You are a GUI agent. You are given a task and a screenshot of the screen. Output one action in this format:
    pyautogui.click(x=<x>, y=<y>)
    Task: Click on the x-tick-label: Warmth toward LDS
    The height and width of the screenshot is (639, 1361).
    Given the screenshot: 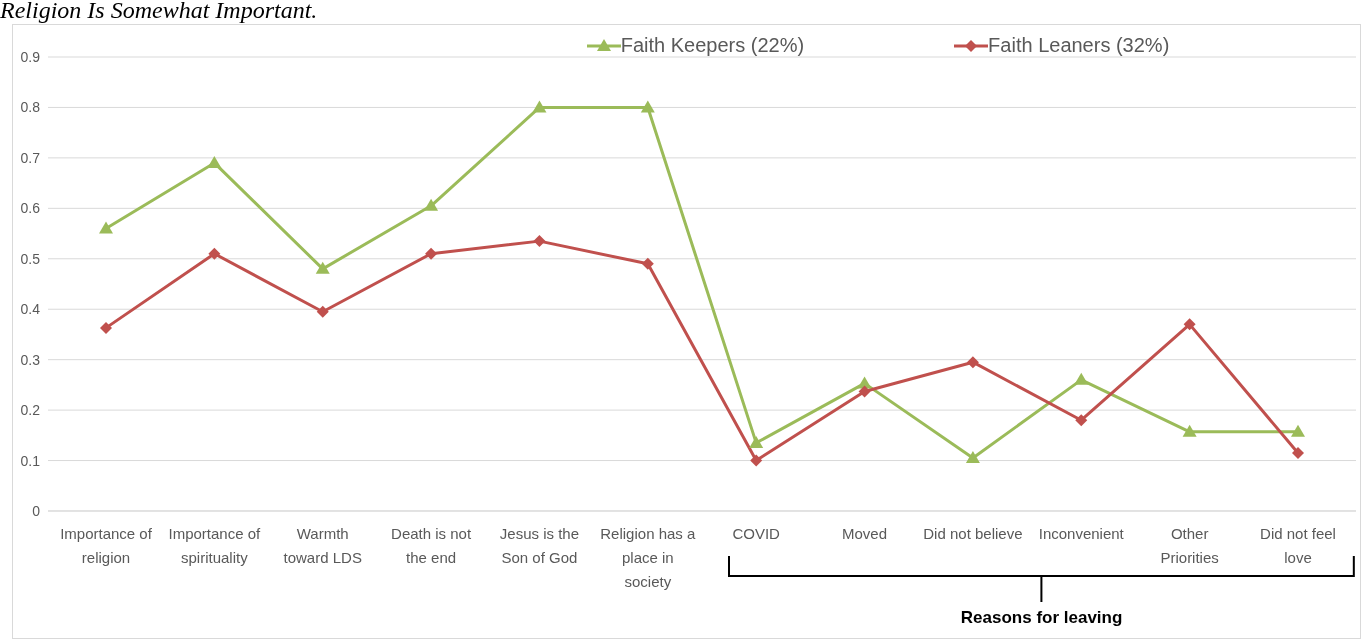 What is the action you would take?
    pyautogui.click(x=322, y=545)
    